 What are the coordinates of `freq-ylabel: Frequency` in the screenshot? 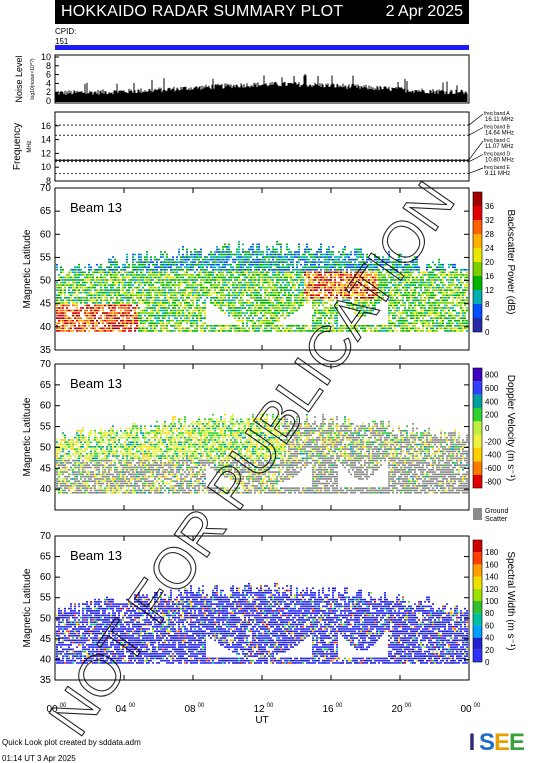 It's located at (17, 146).